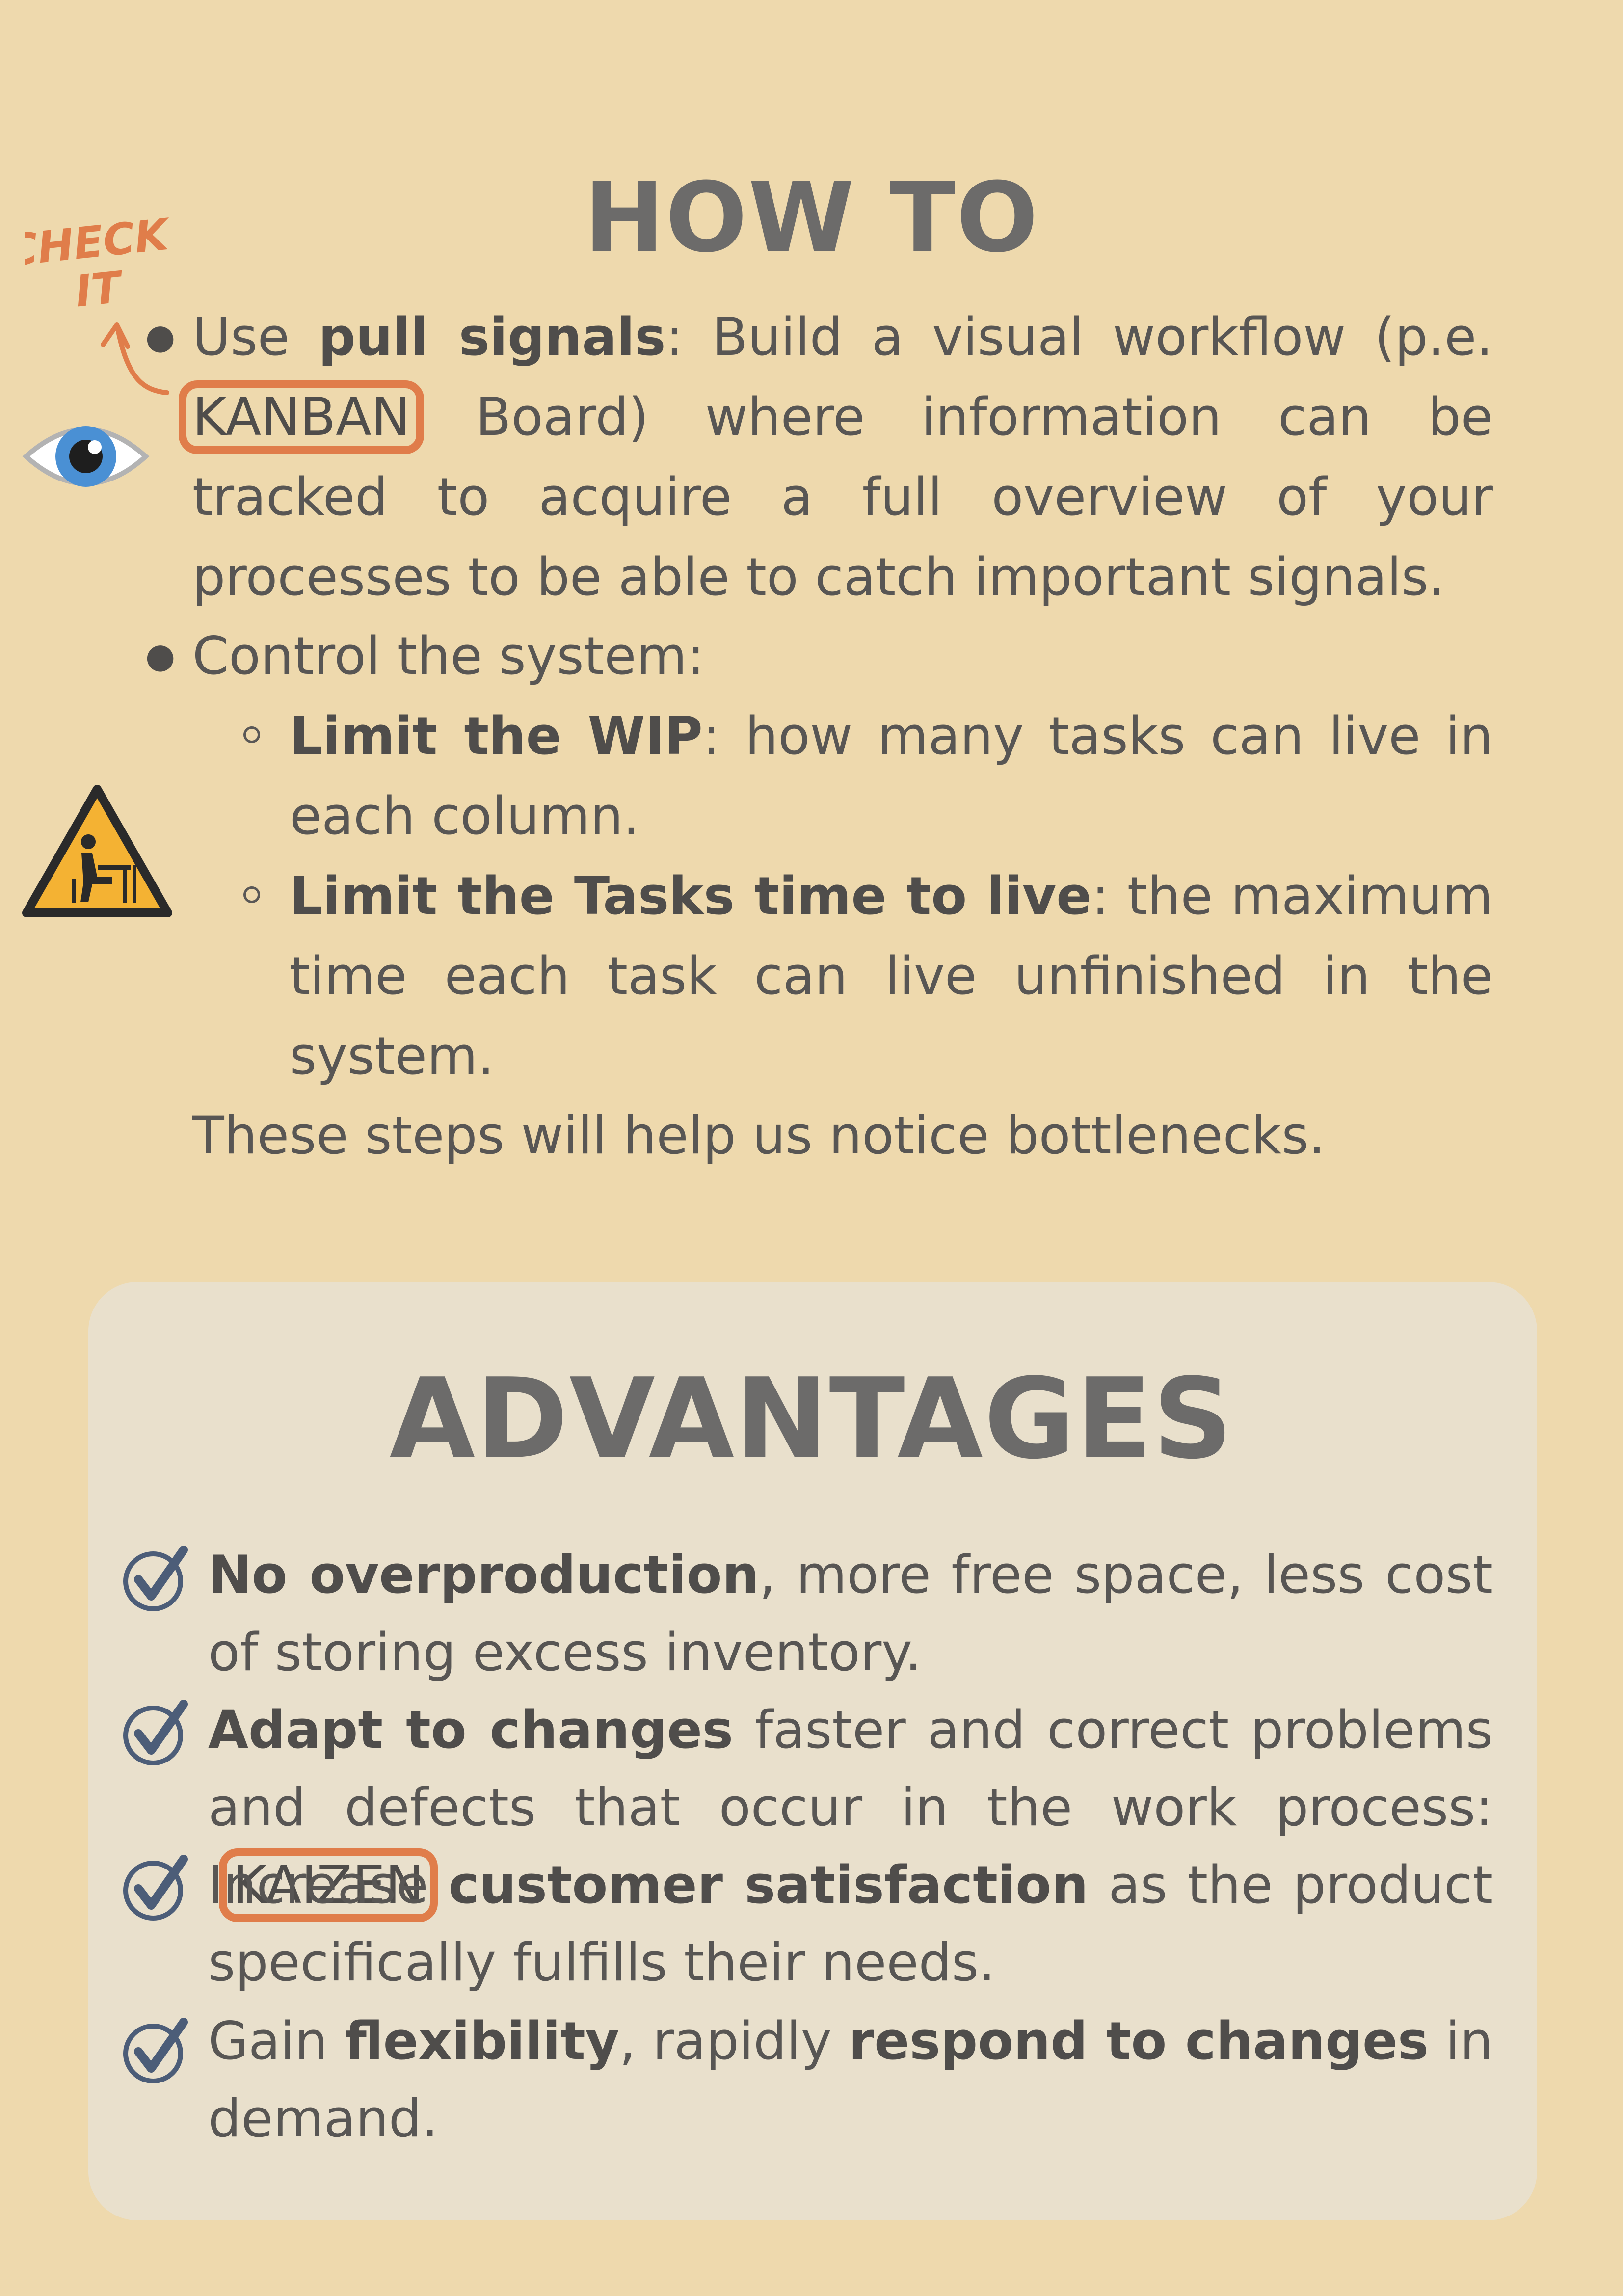  What do you see at coordinates (86, 456) in the screenshot?
I see `eye-icon` at bounding box center [86, 456].